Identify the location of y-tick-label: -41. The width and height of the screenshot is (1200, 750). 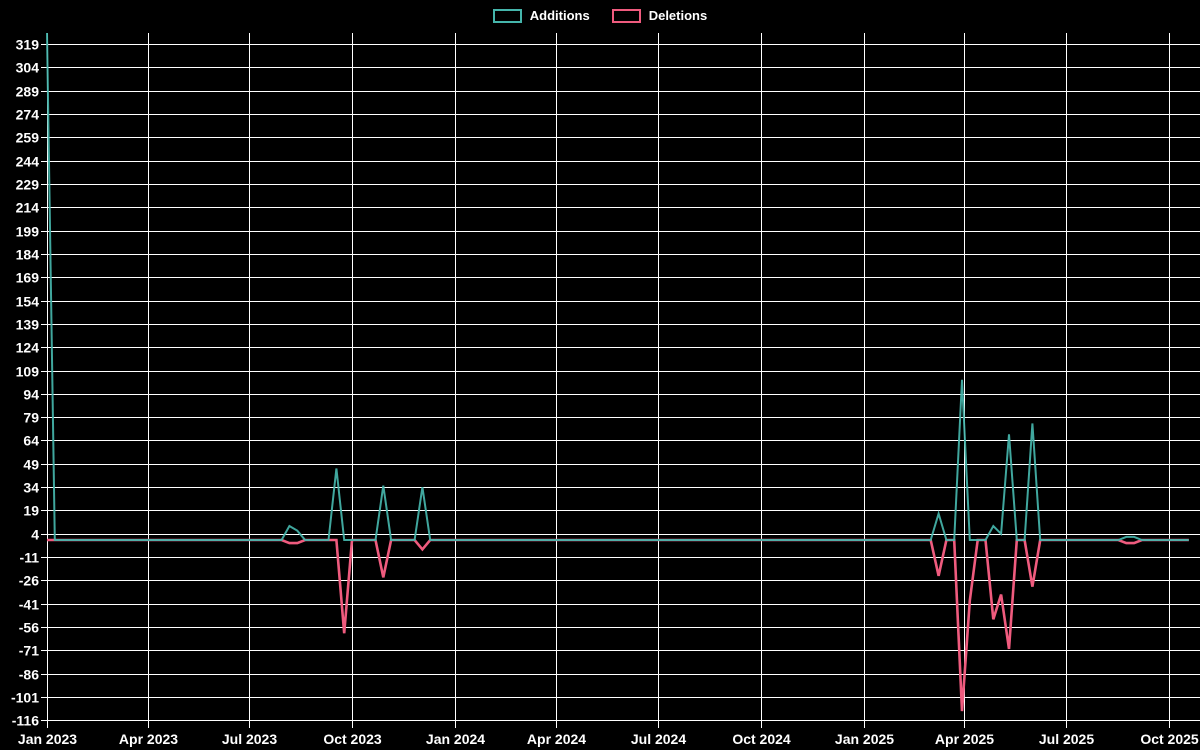
(29, 605).